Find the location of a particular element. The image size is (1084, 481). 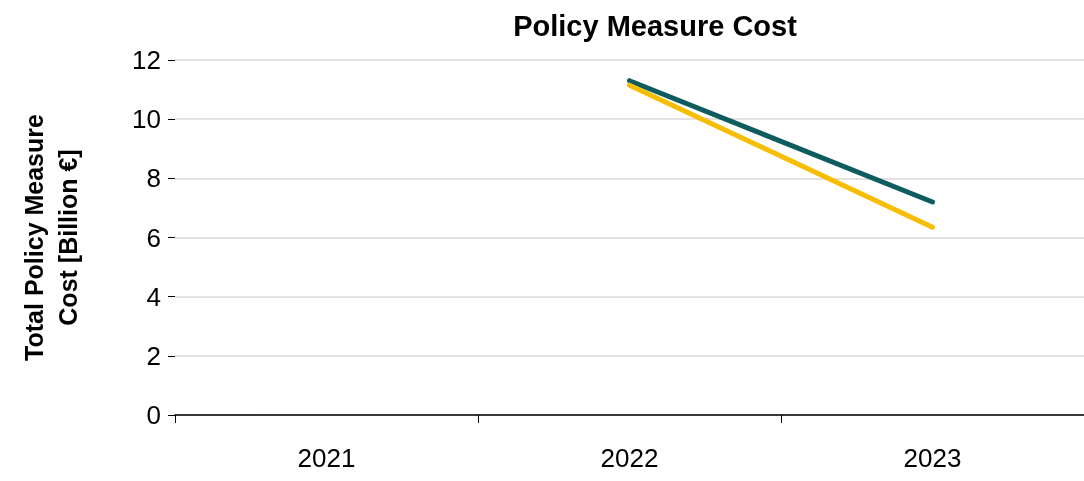

x-tick-label: 2022 is located at coordinates (629, 458).